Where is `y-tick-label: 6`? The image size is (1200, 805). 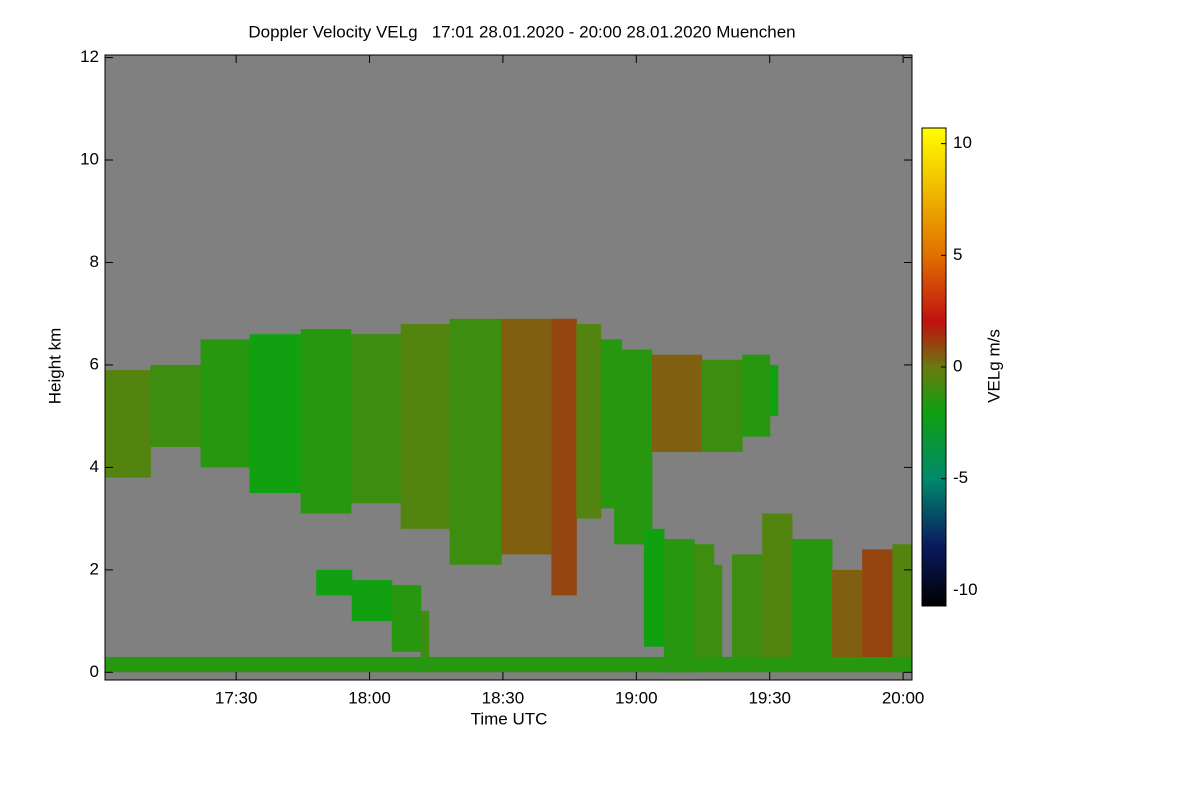 y-tick-label: 6 is located at coordinates (94, 363).